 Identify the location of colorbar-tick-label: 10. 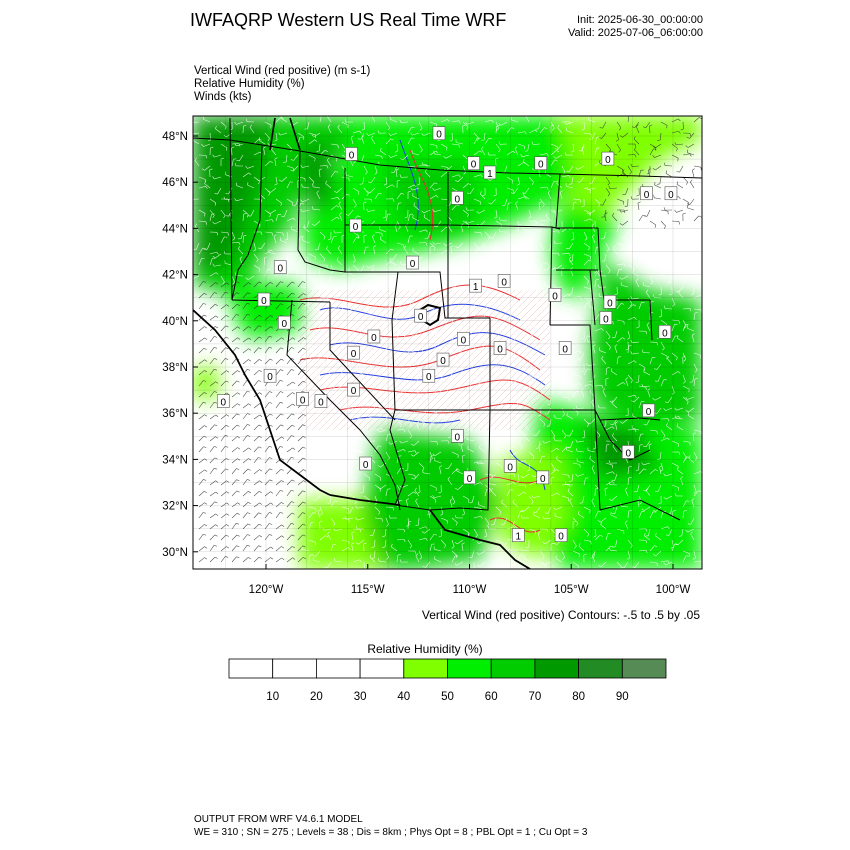
(272, 697).